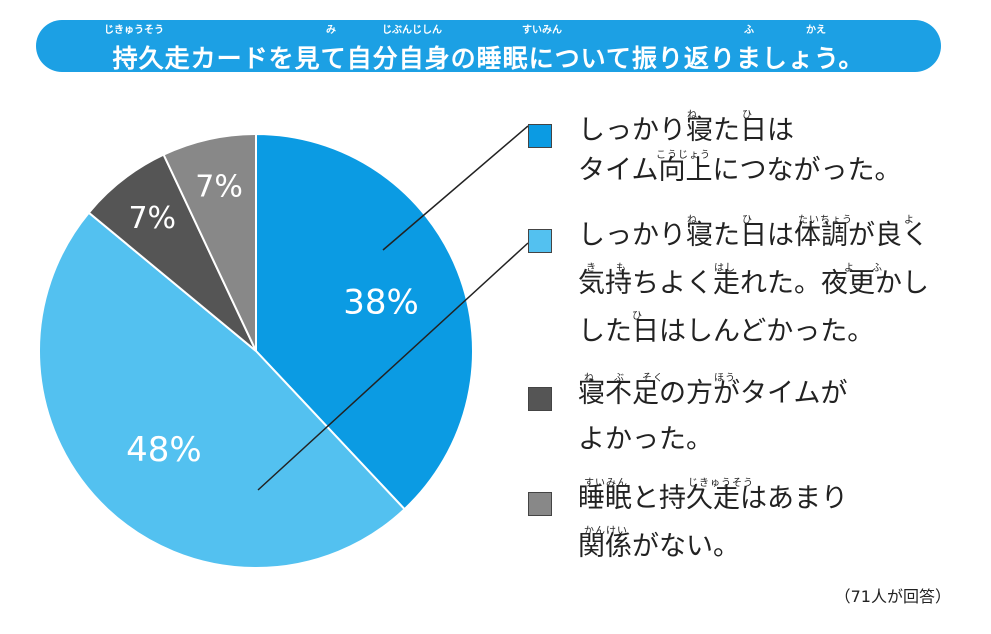 Image resolution: width=991 pixels, height=634 pixels. Describe the element at coordinates (725, 268) in the screenshot. I see `legend-ruby: はし` at that location.